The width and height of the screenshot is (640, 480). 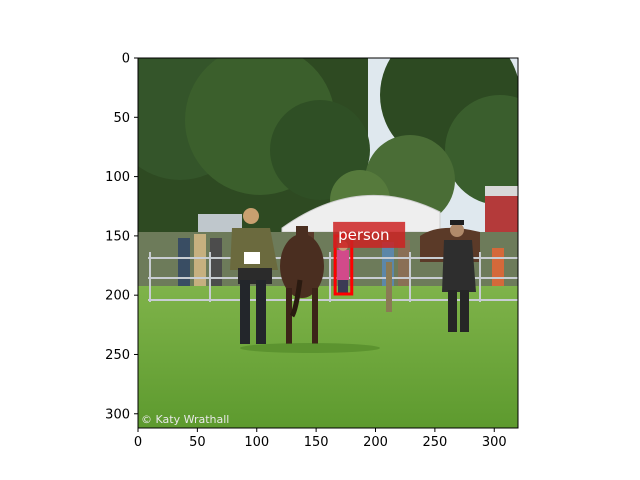 What do you see at coordinates (494, 442) in the screenshot?
I see `x-tick-label: 300` at bounding box center [494, 442].